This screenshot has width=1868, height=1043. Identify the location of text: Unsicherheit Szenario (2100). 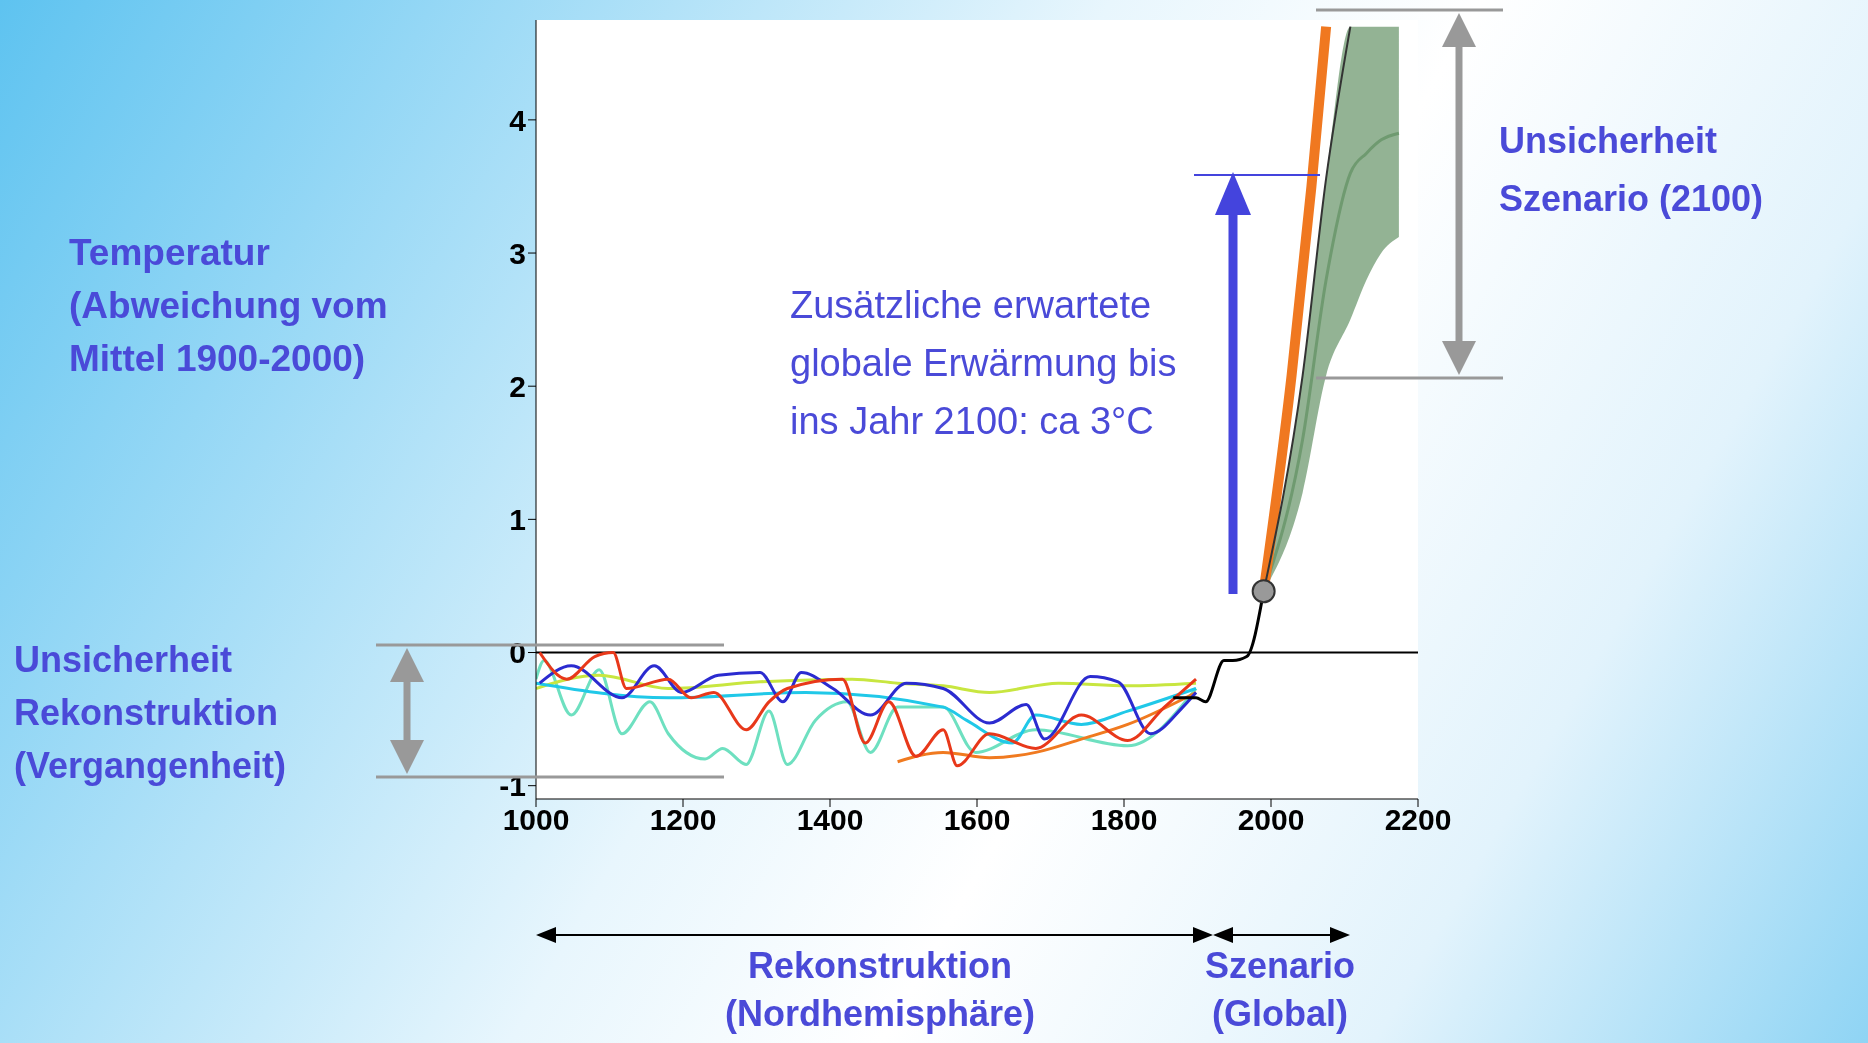
(1631, 169).